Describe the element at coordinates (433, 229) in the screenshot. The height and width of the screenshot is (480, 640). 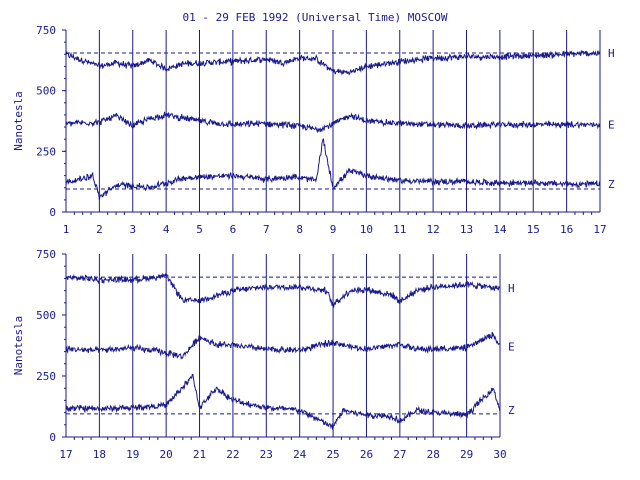
I see `x-tick-label: 12` at that location.